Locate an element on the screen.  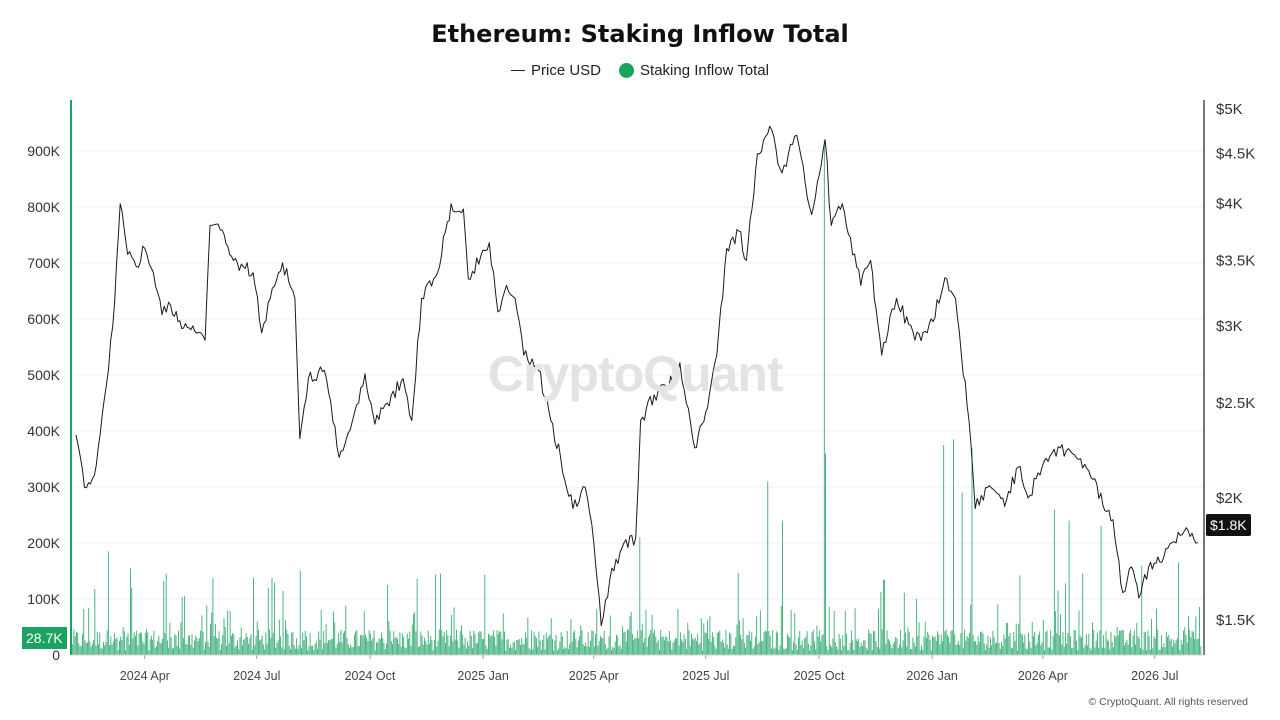
x-tick-label: 2024 Apr is located at coordinates (145, 676).